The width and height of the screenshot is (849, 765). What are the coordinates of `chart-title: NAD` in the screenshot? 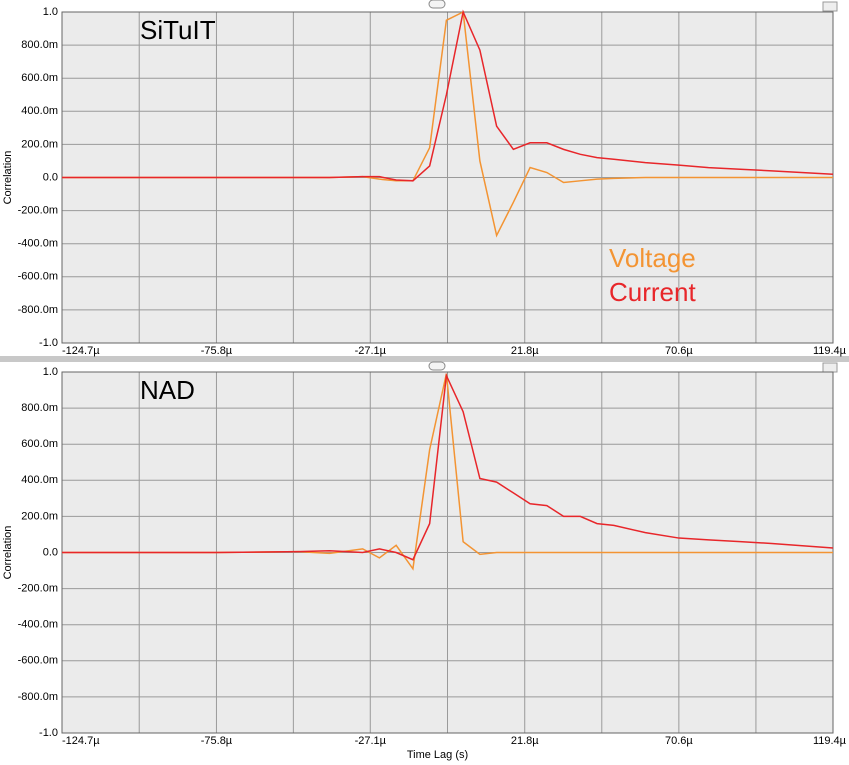 It's located at (167, 390).